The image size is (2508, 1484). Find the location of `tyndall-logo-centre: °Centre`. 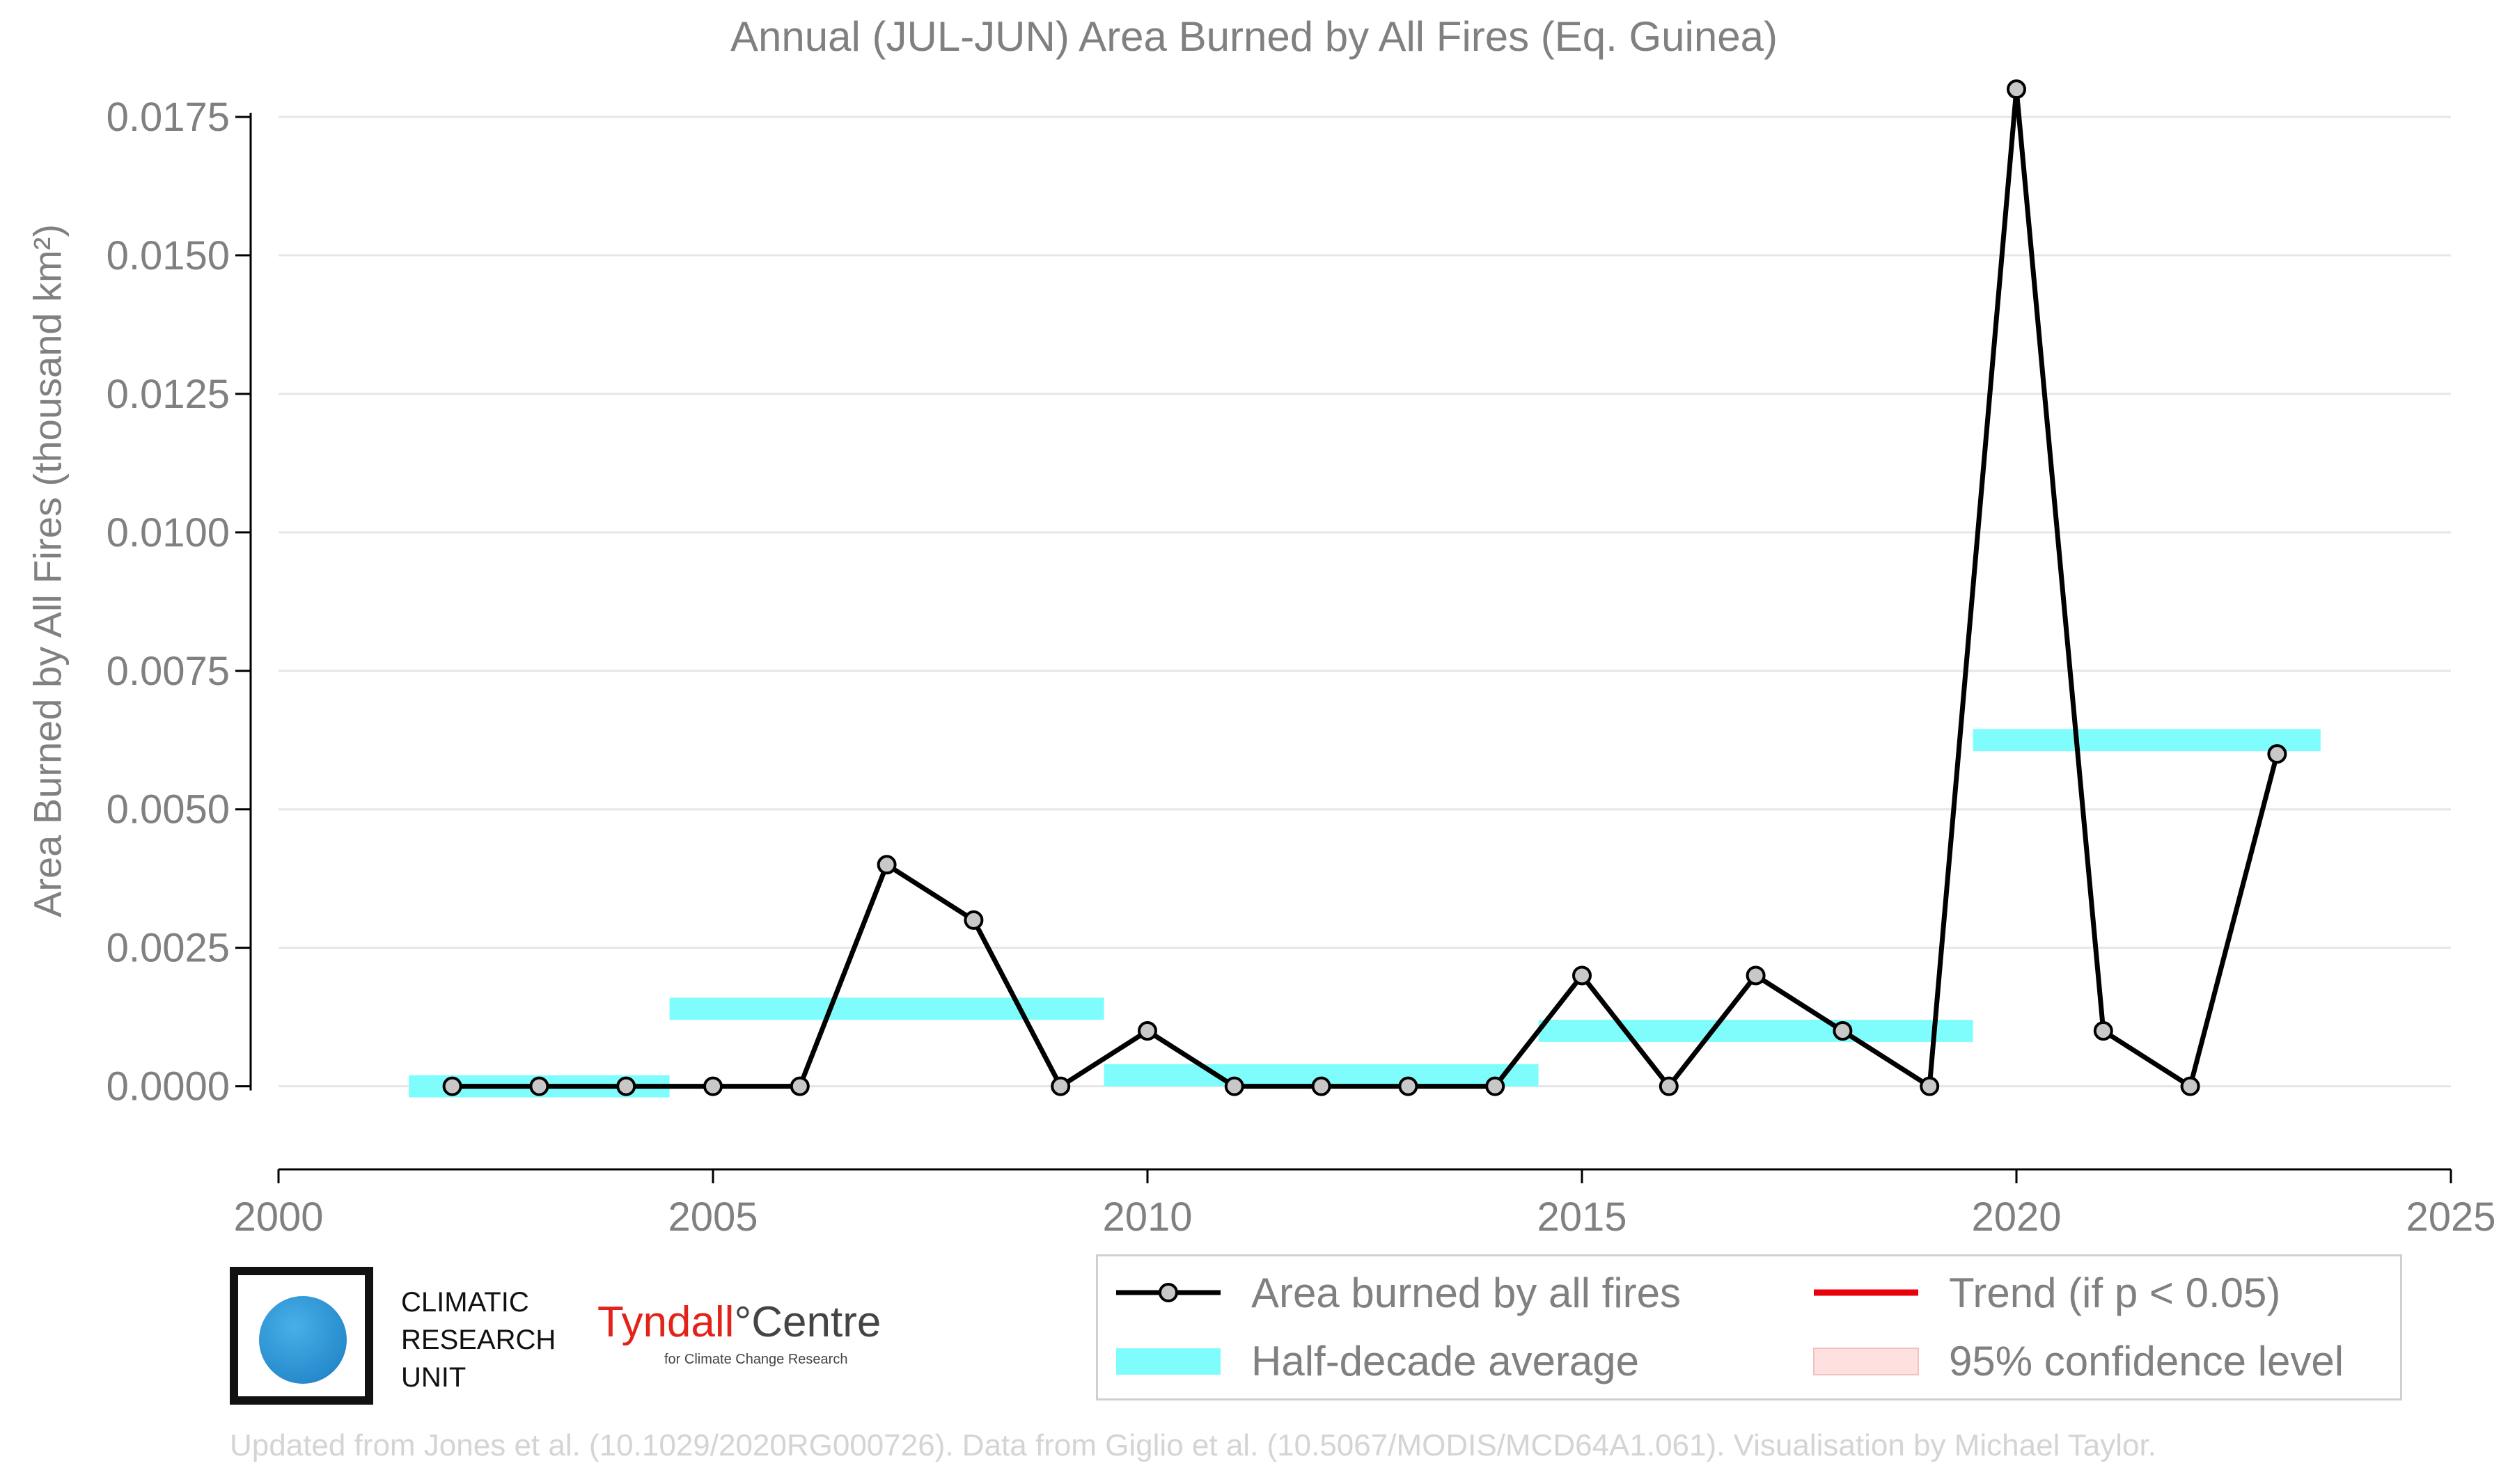

tyndall-logo-centre: °Centre is located at coordinates (808, 1322).